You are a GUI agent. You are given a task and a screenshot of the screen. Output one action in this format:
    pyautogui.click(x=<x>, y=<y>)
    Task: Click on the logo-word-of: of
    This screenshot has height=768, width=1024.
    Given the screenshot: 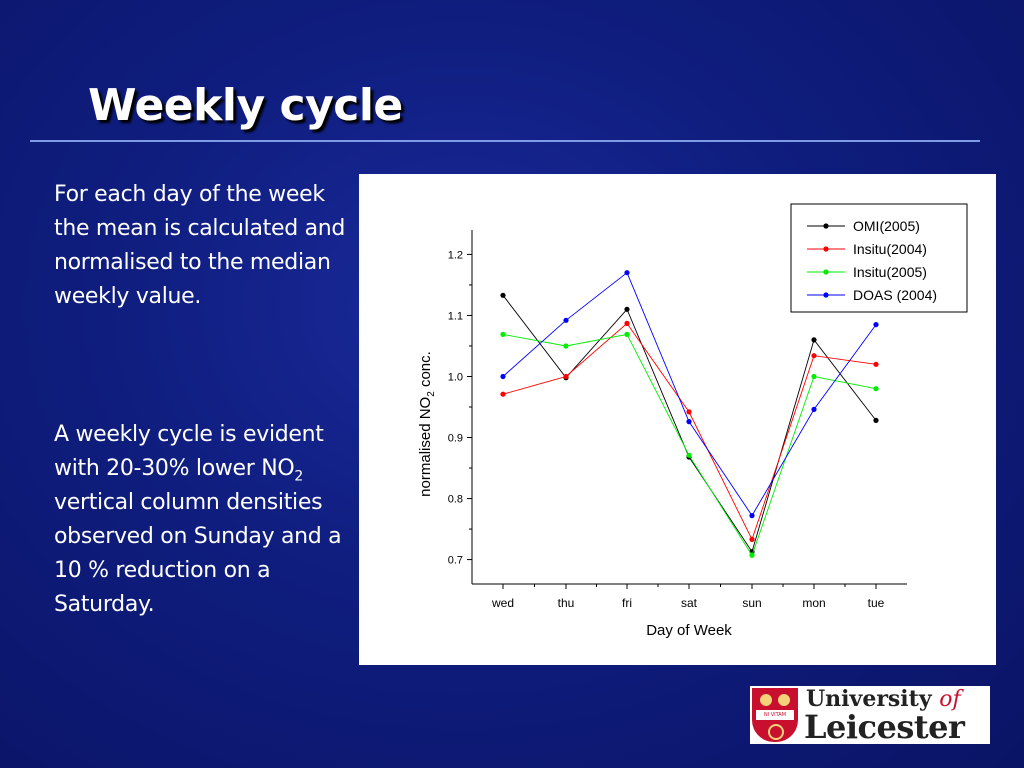 What is the action you would take?
    pyautogui.click(x=950, y=699)
    